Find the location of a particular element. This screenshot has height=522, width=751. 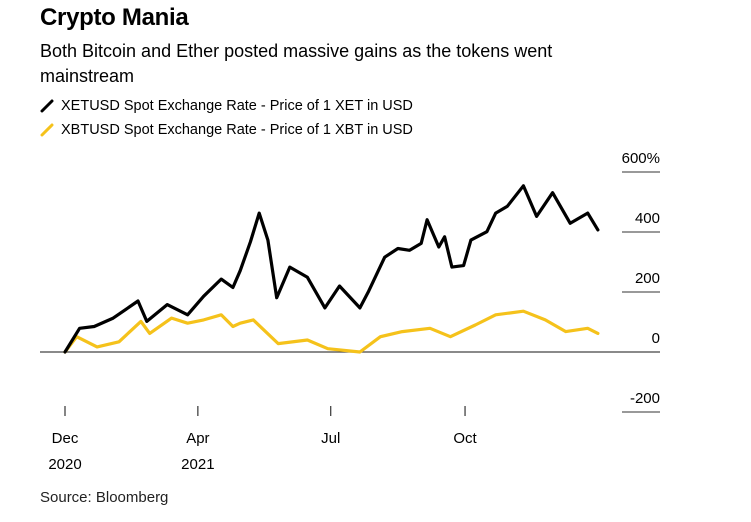

x-tick-label: Jul is located at coordinates (330, 438).